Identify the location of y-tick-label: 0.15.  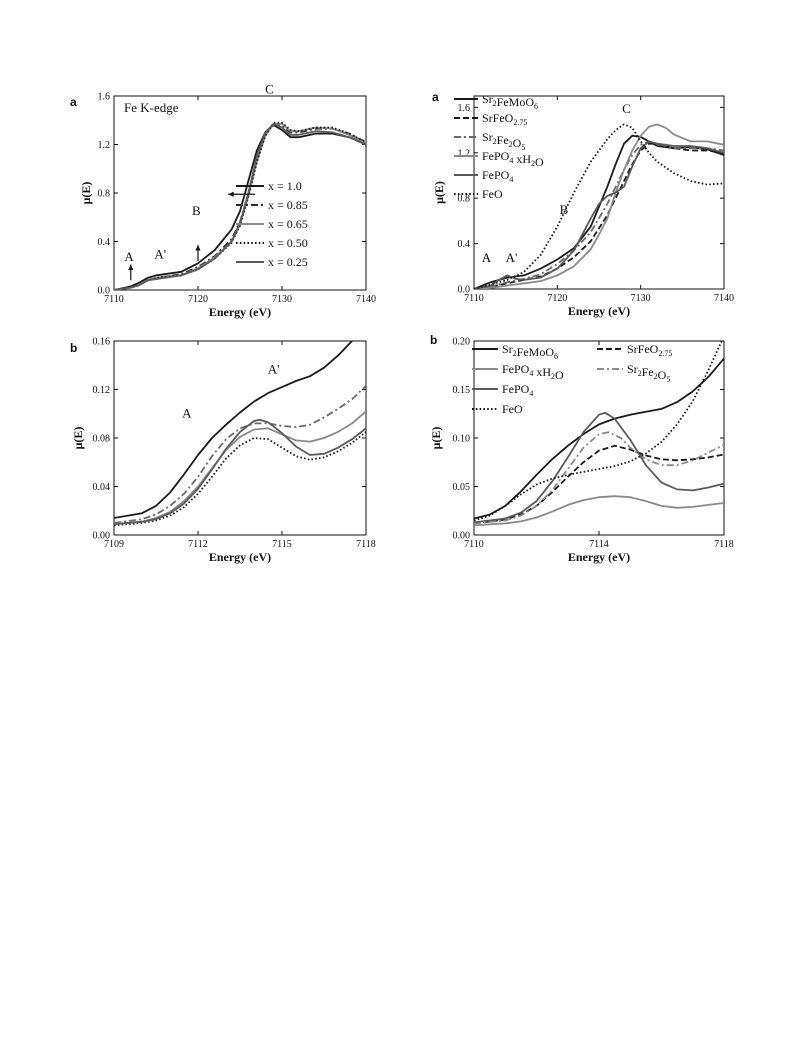
(462, 390).